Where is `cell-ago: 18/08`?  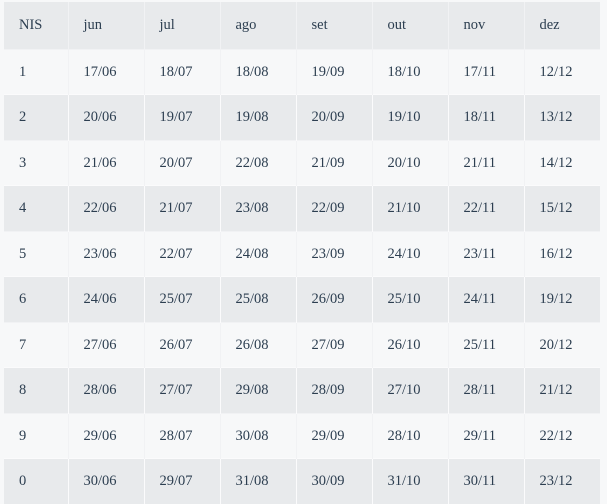
cell-ago: 18/08 is located at coordinates (258, 71).